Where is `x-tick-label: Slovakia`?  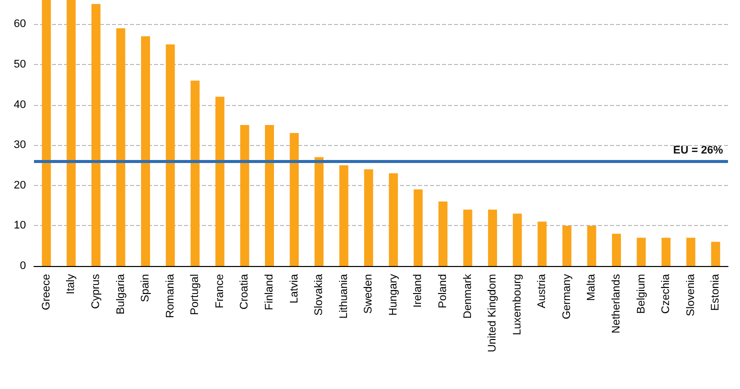 x-tick-label: Slovakia is located at coordinates (319, 294).